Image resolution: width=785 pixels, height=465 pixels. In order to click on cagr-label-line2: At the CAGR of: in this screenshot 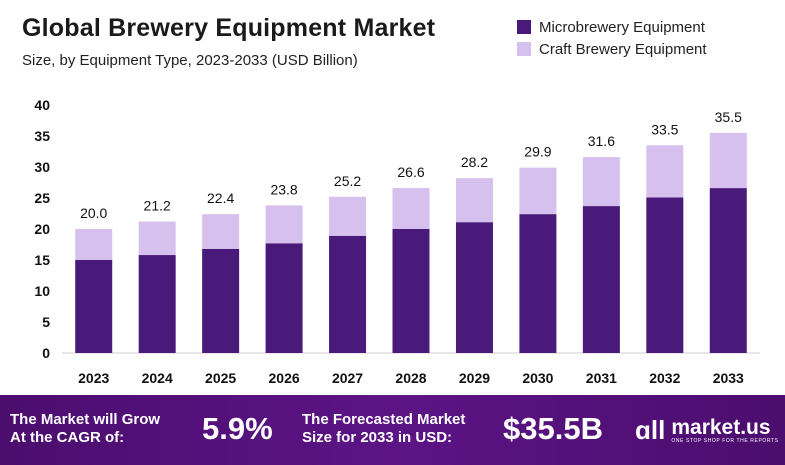, I will do `click(67, 437)`.